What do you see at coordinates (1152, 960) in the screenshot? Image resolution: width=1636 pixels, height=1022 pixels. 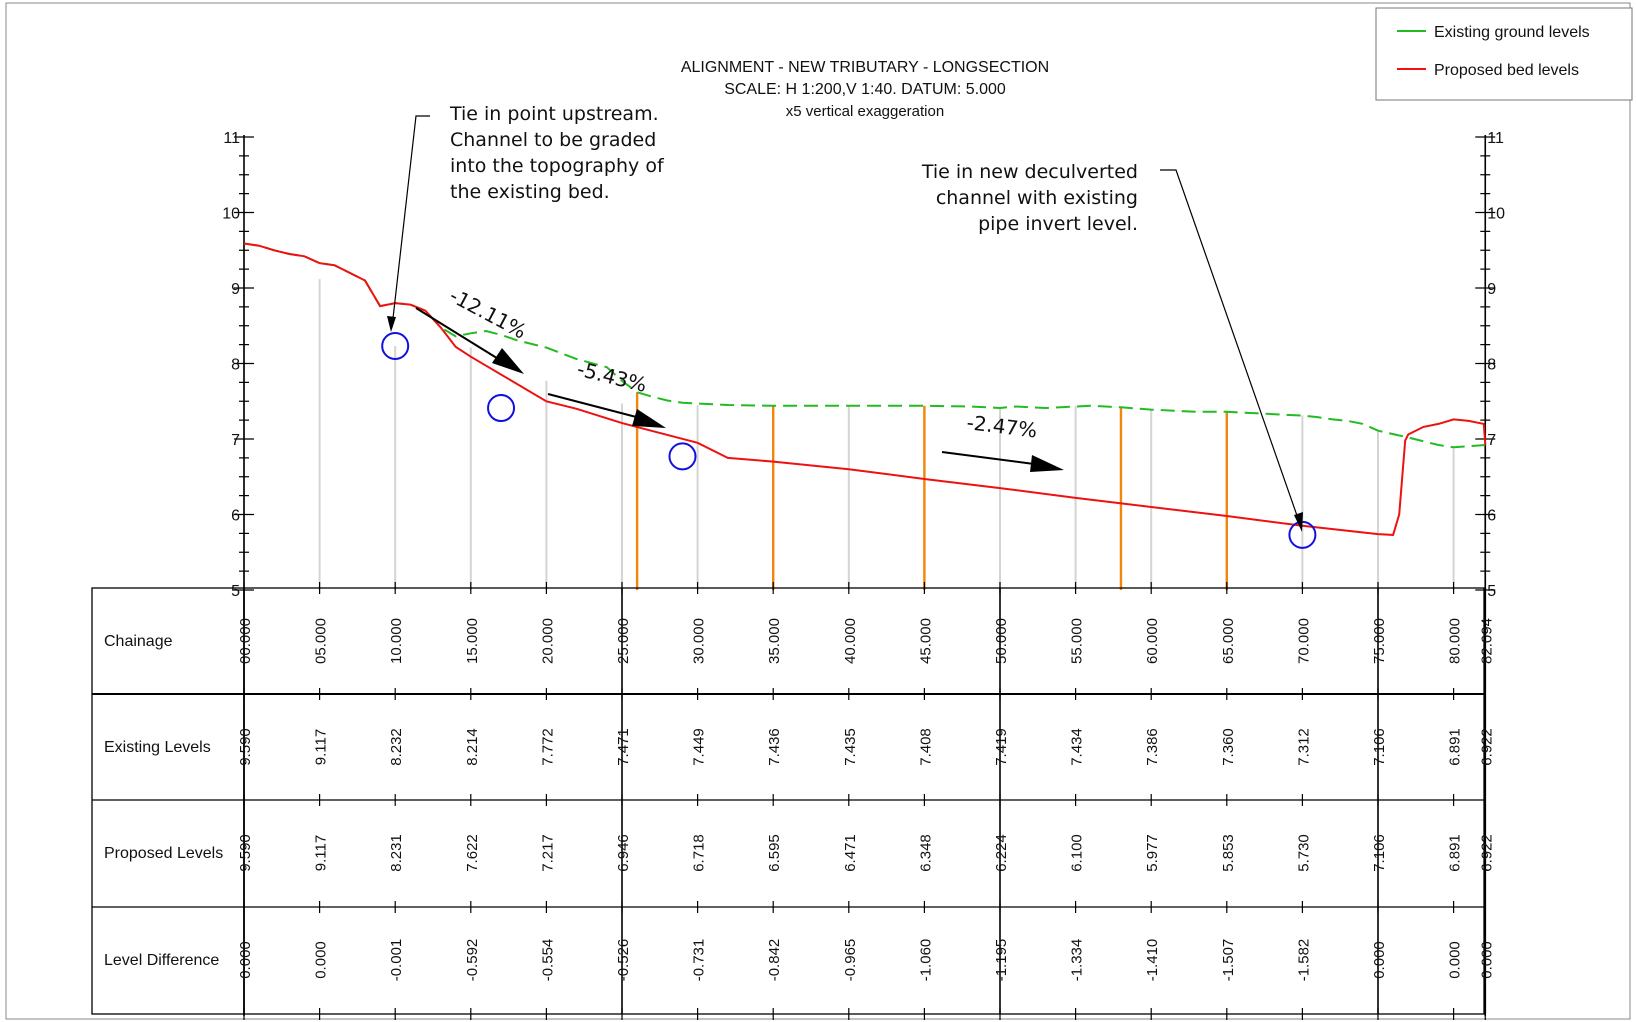 I see `cell-difference-12: -1.410` at bounding box center [1152, 960].